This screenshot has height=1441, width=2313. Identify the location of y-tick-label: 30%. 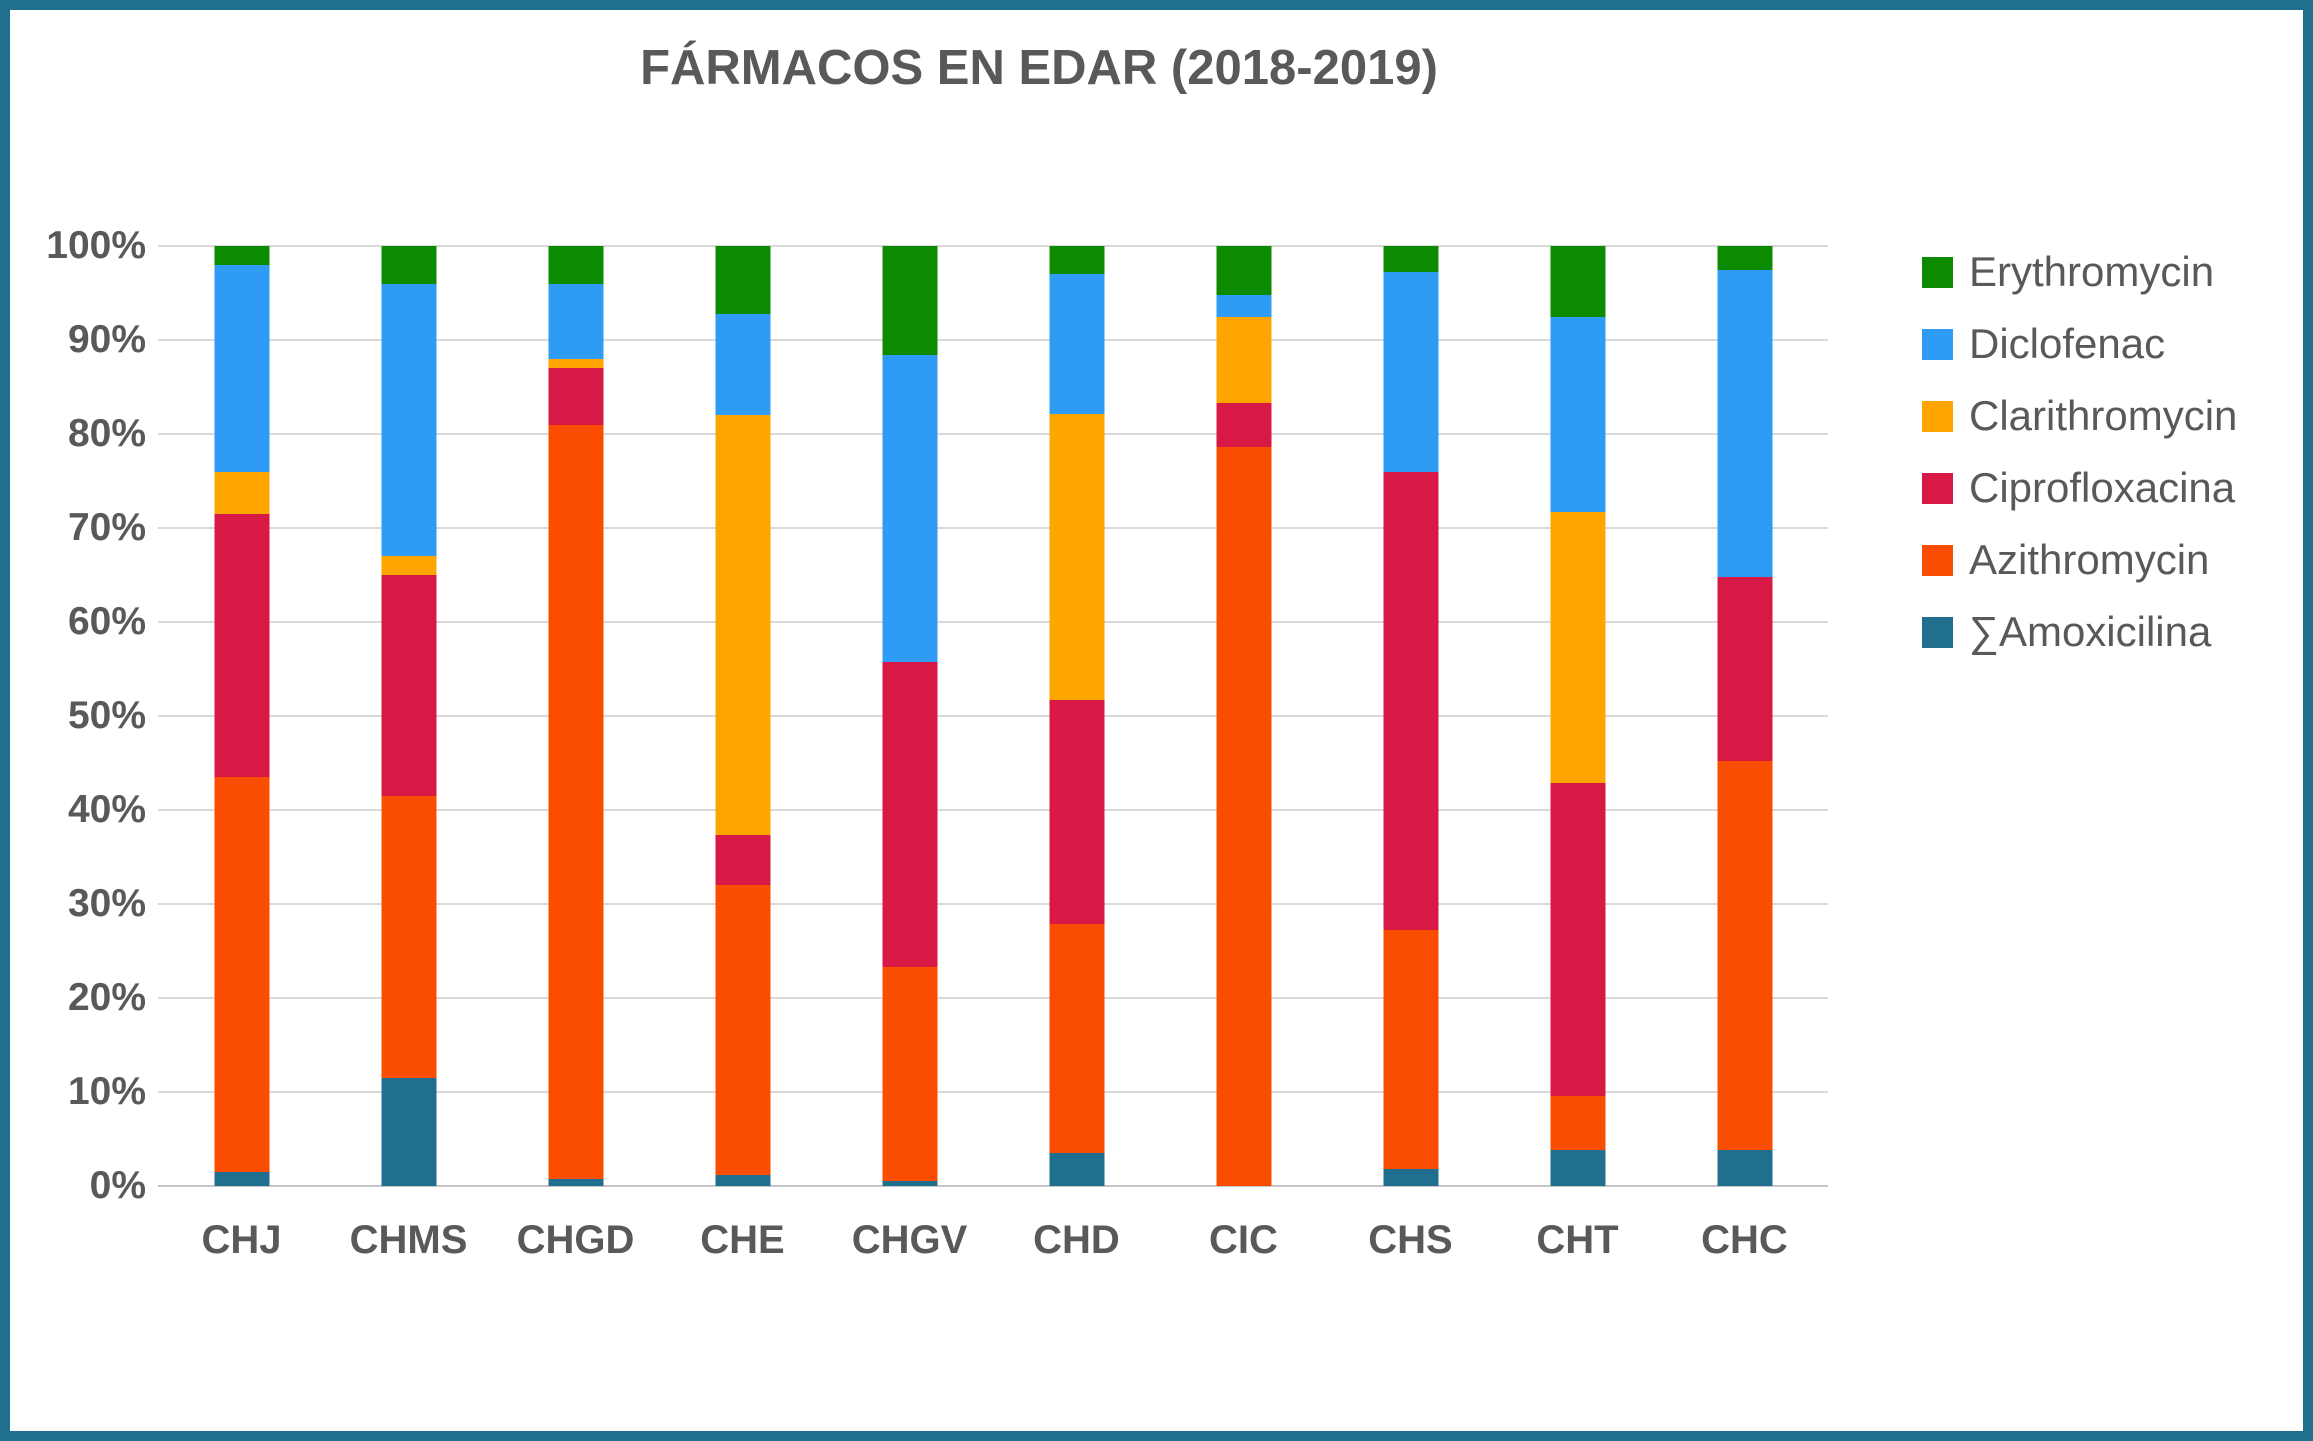
(106, 903).